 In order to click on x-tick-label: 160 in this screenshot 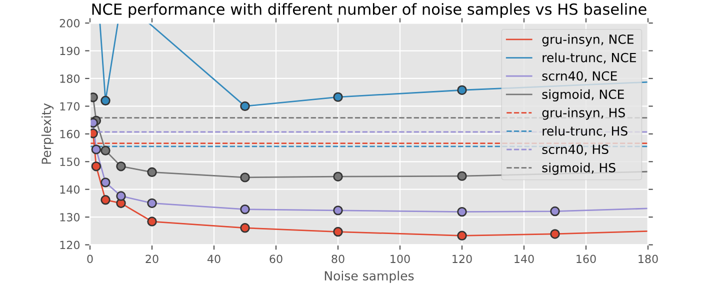, I will do `click(586, 259)`.